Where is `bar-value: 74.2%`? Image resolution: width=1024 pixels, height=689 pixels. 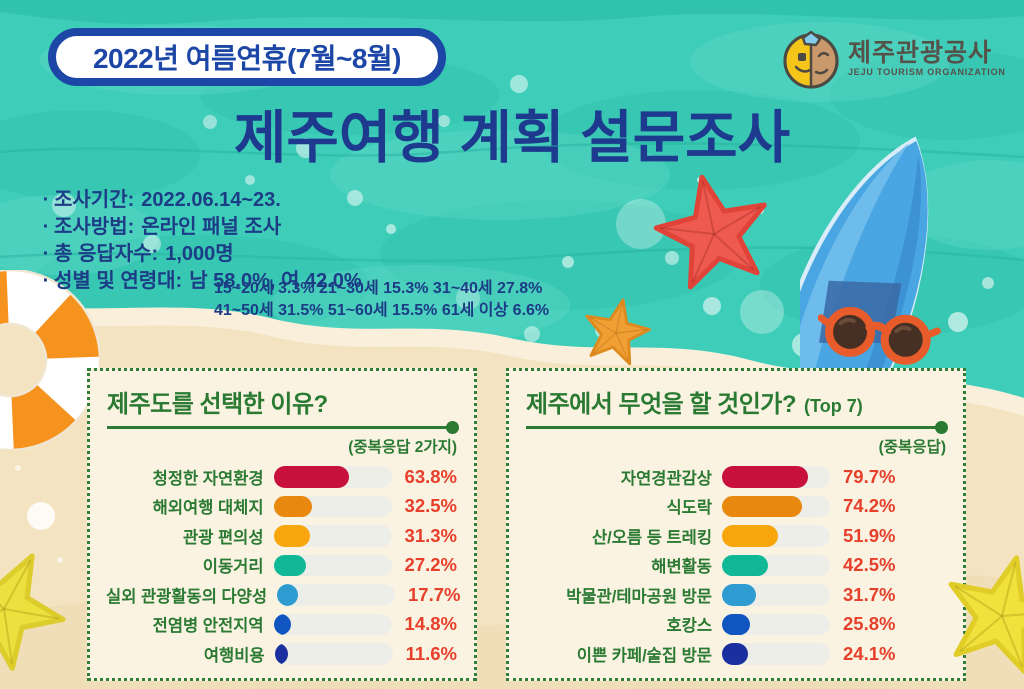
bar-value: 74.2% is located at coordinates (869, 506).